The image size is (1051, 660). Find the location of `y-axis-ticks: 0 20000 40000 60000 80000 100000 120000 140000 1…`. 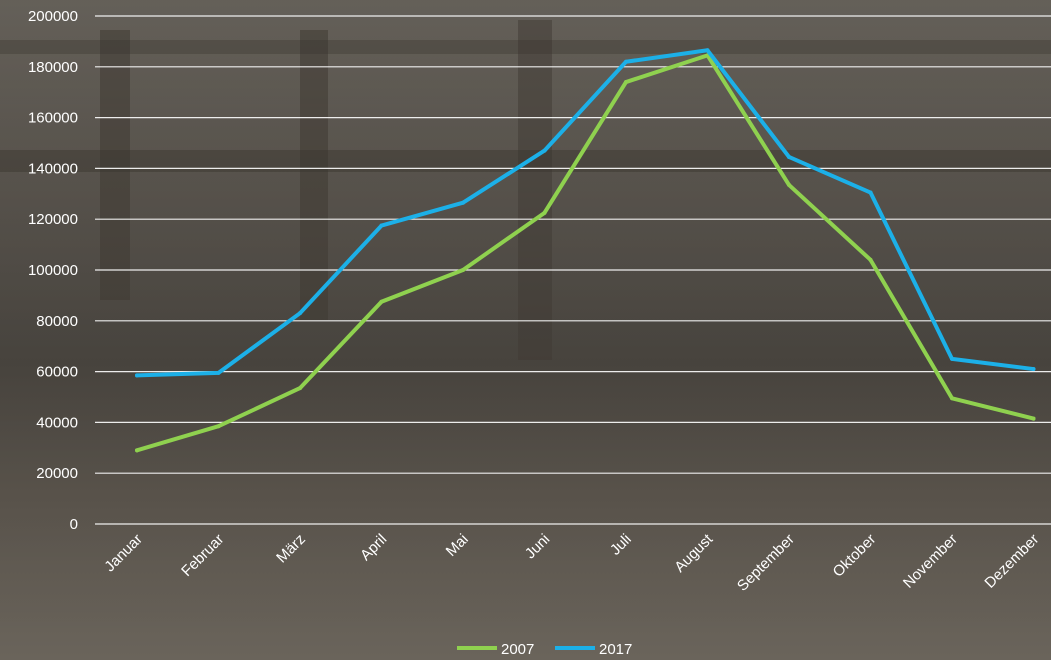

y-axis-ticks: 0 20000 40000 60000 80000 100000 120000 140000 1… is located at coordinates (53, 270).